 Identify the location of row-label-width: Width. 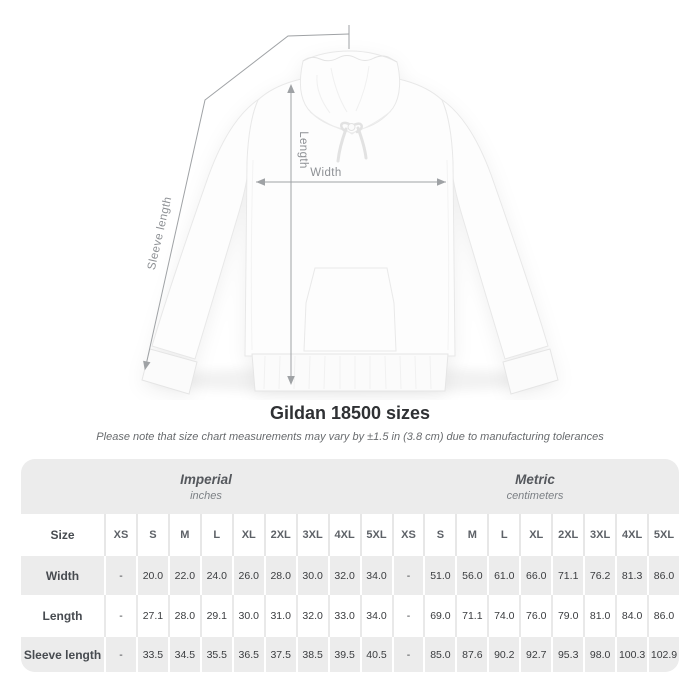
(62, 575).